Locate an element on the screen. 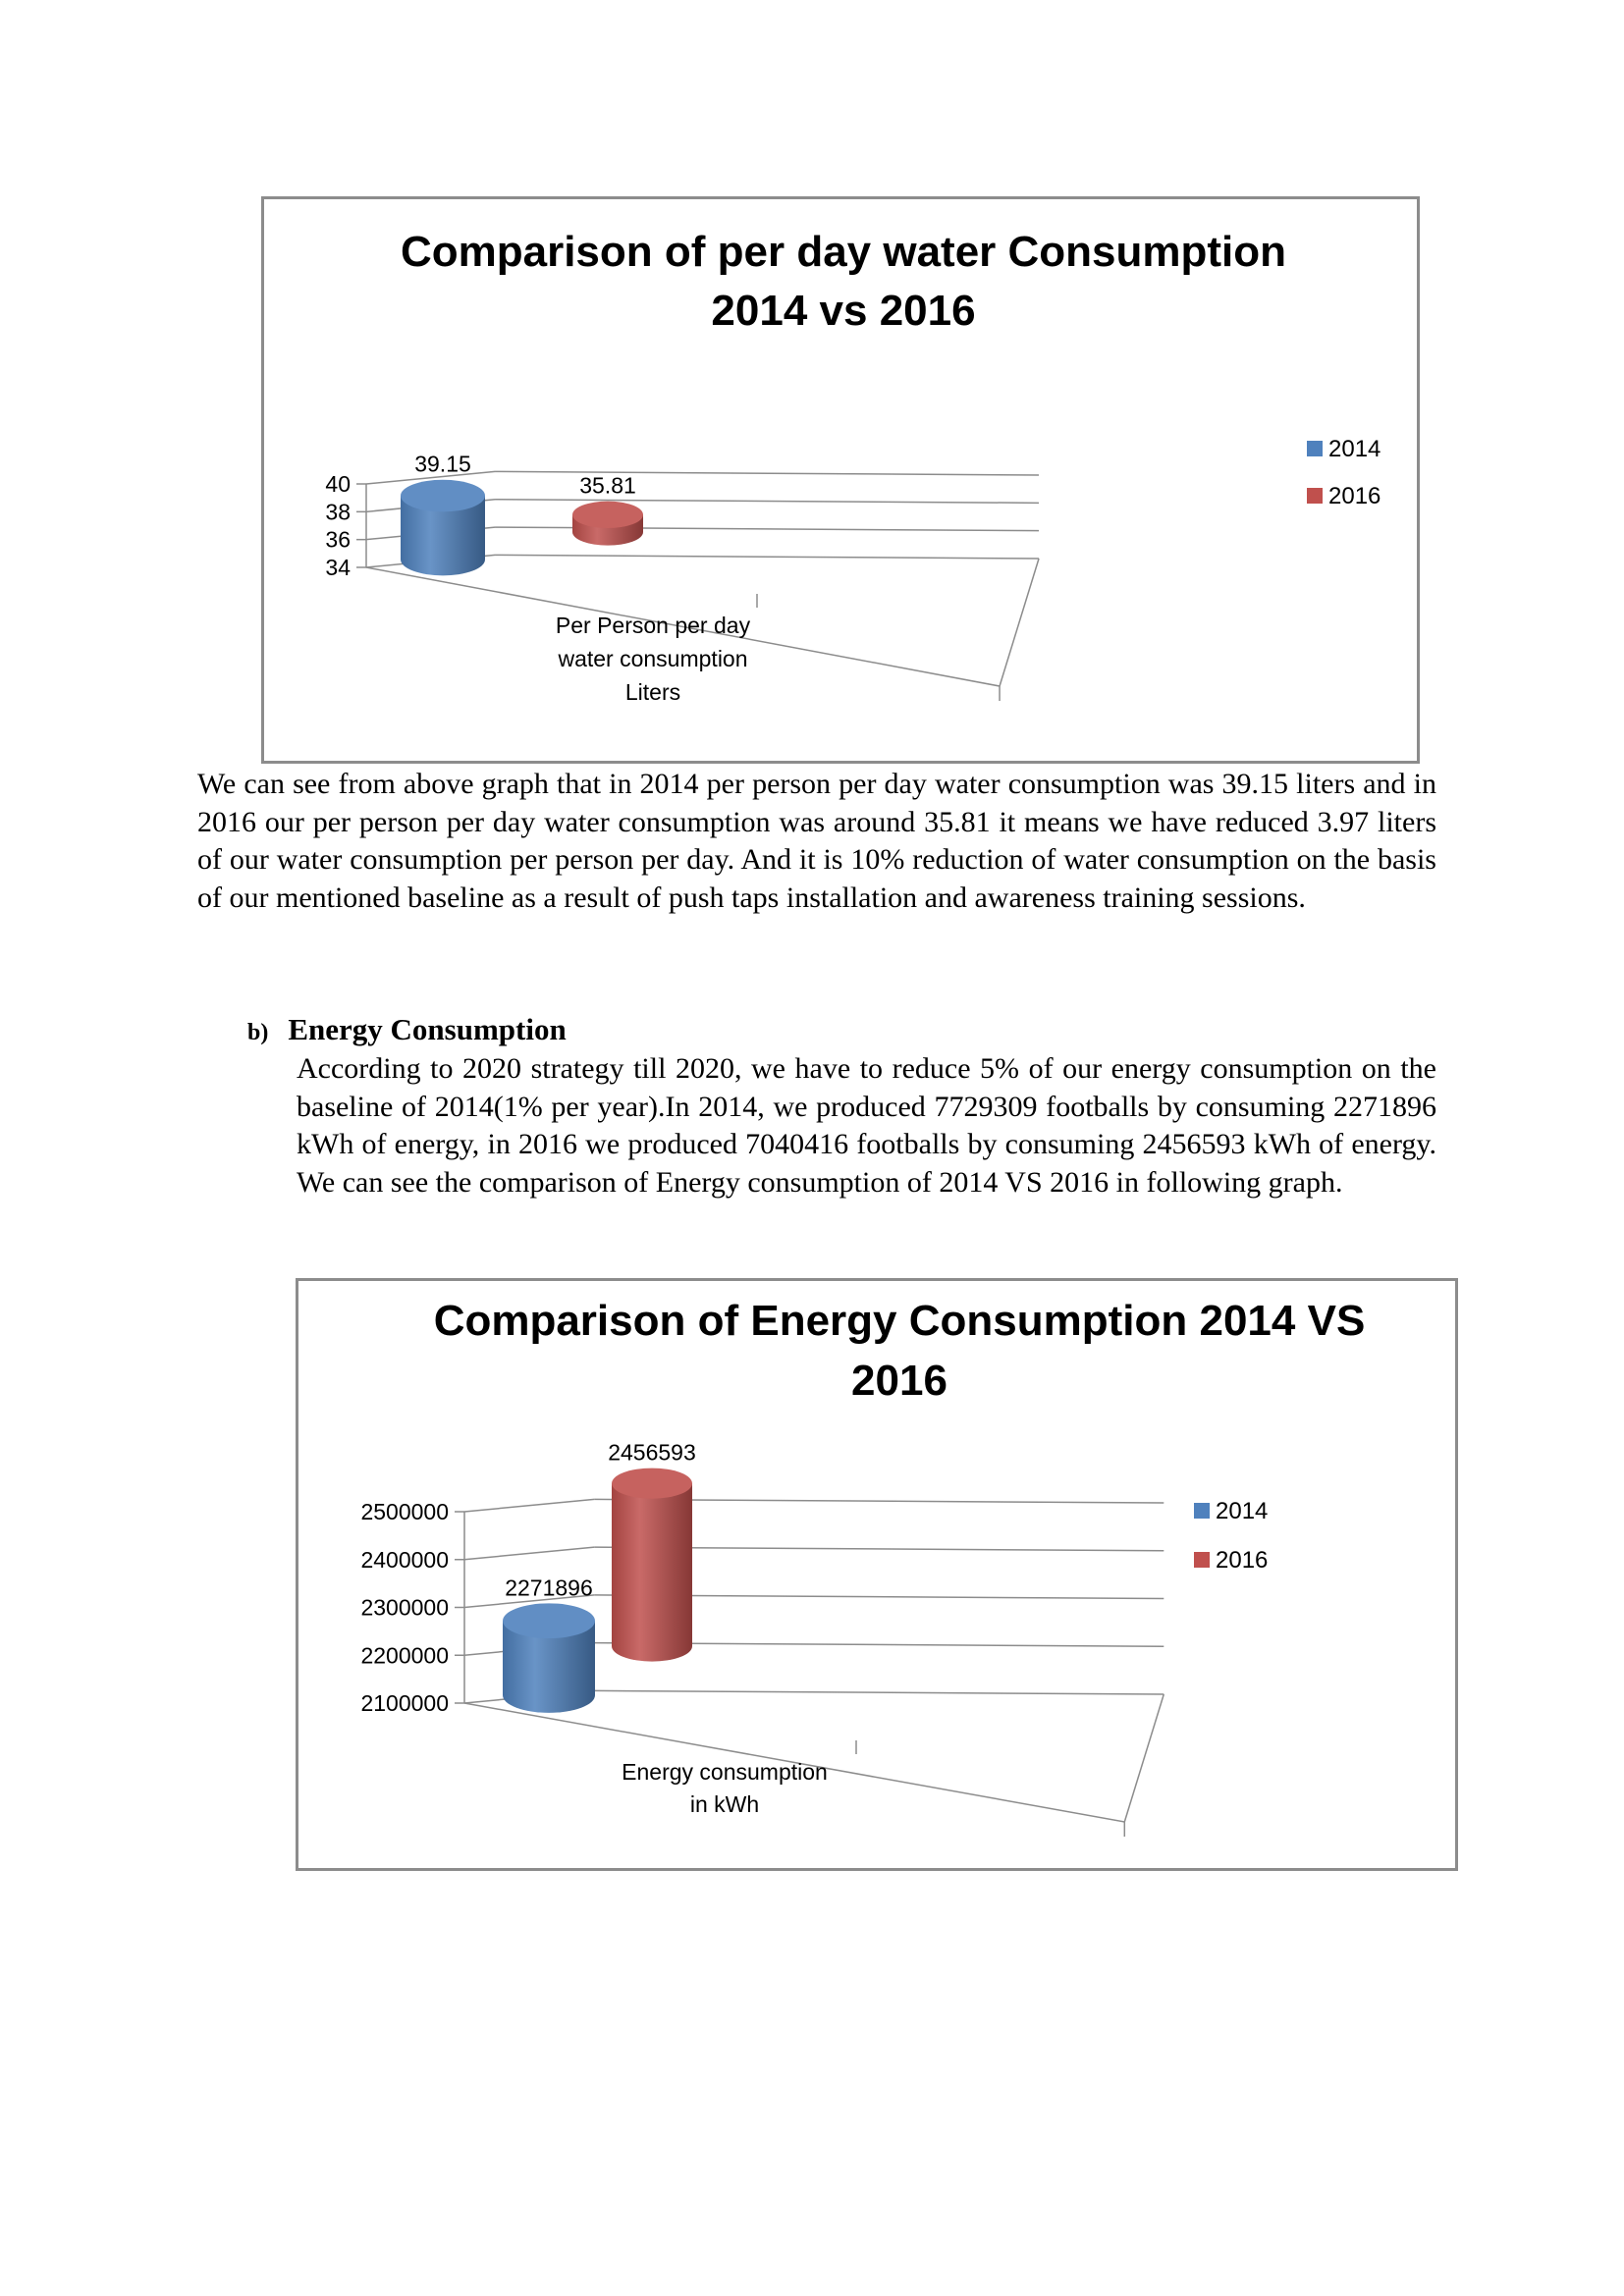 Image resolution: width=1624 pixels, height=2296 pixels. energy-x-axis is located at coordinates (794, 1762).